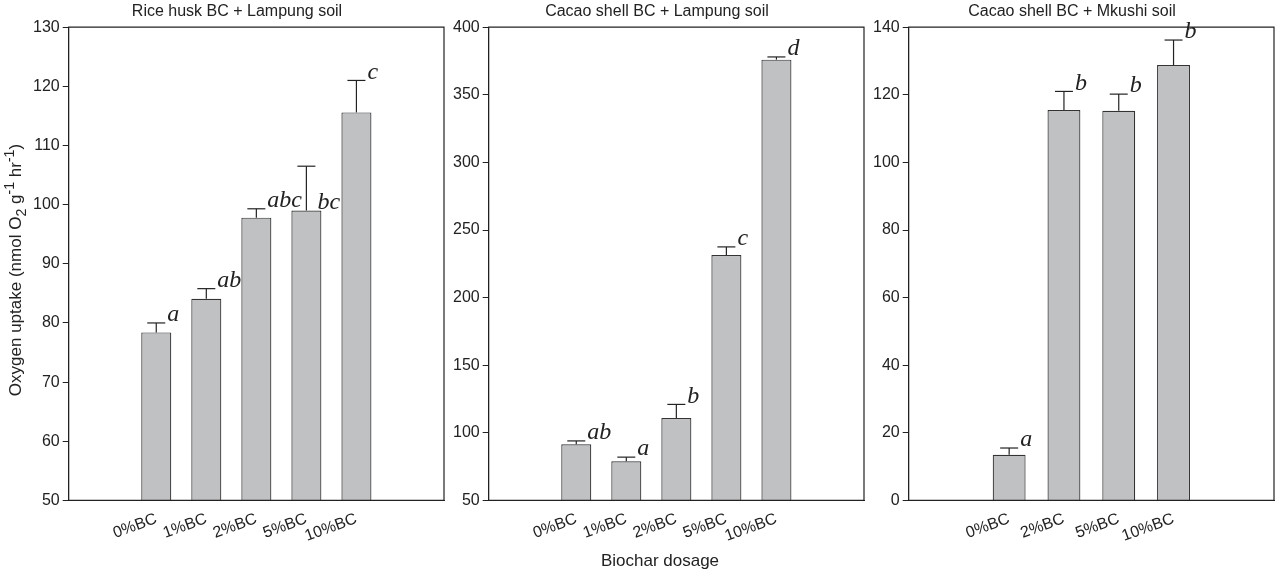 The height and width of the screenshot is (579, 1280). Describe the element at coordinates (46, 26) in the screenshot. I see `y-tick-label: 130` at that location.